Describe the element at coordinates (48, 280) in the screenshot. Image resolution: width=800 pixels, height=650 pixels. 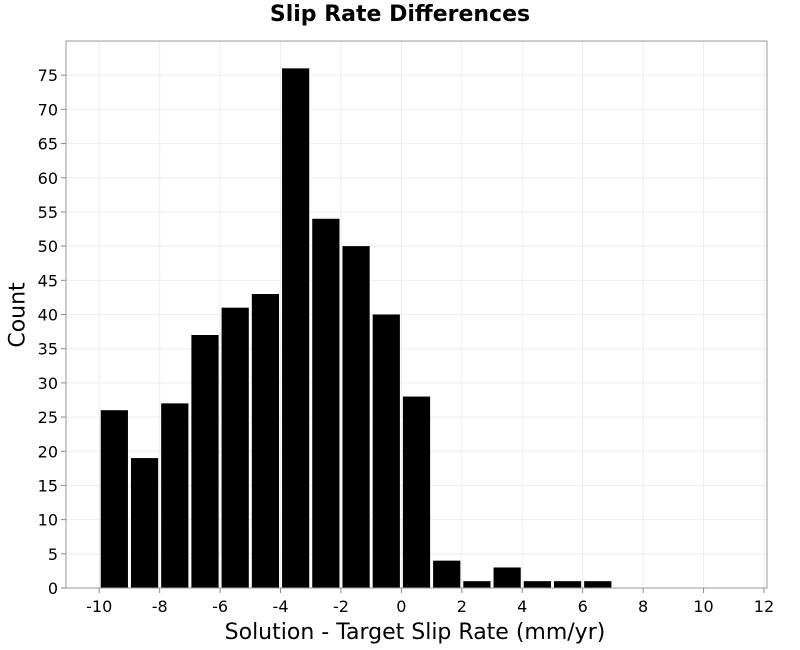
I see `y-tick-label: 45` at that location.